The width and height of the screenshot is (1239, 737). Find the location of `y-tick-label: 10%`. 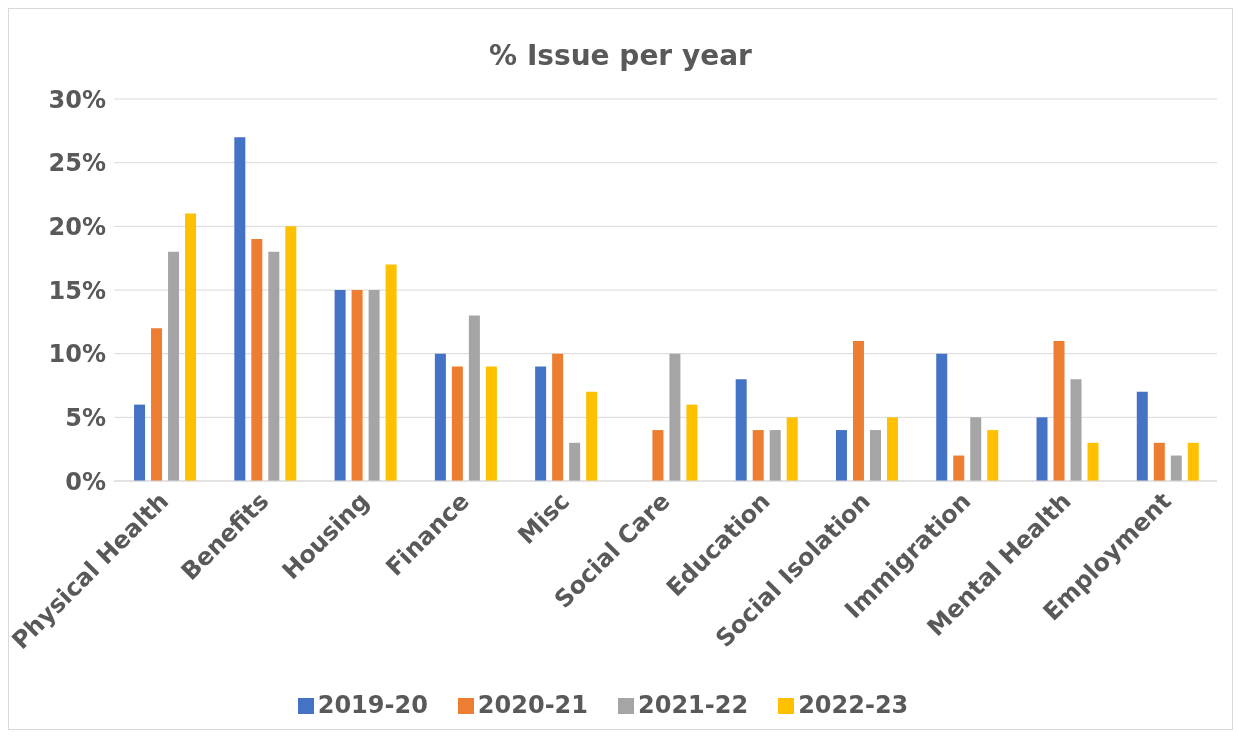

y-tick-label: 10% is located at coordinates (77, 354).